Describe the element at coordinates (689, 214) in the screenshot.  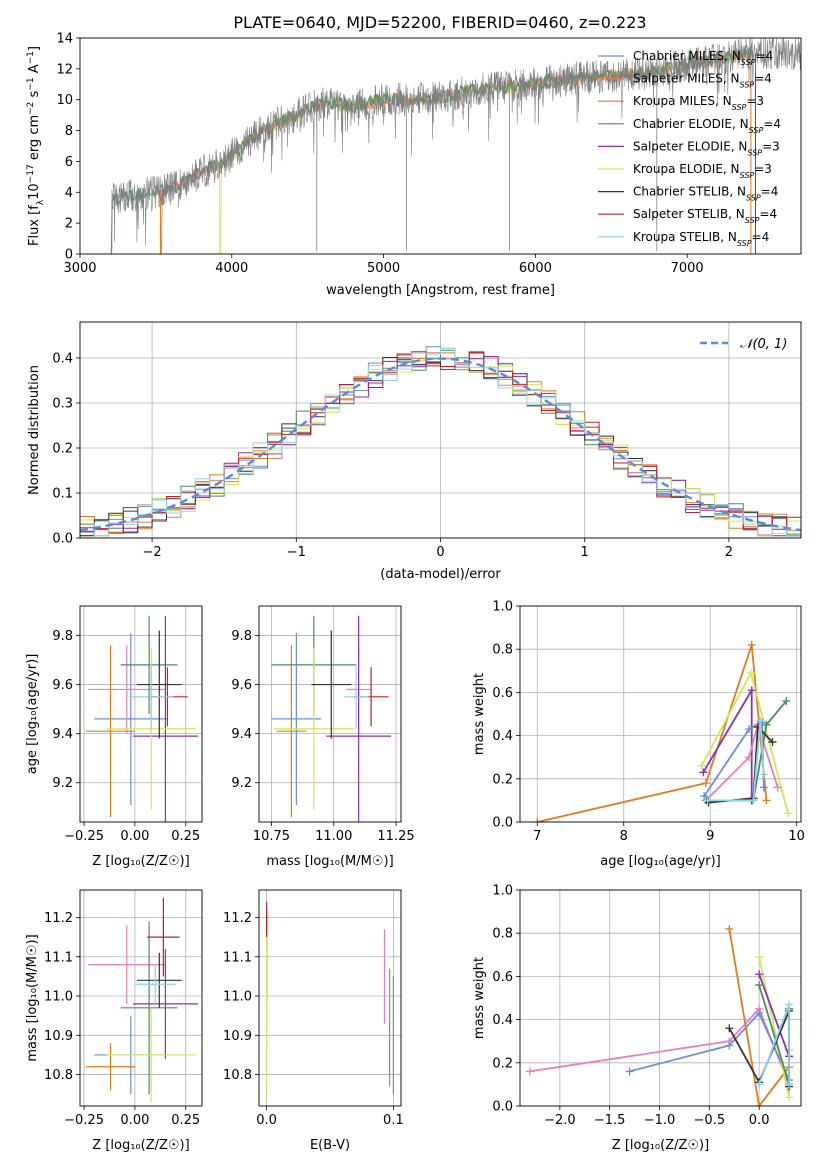
I see `legend-label-text: Salpeter STELIB, N` at that location.